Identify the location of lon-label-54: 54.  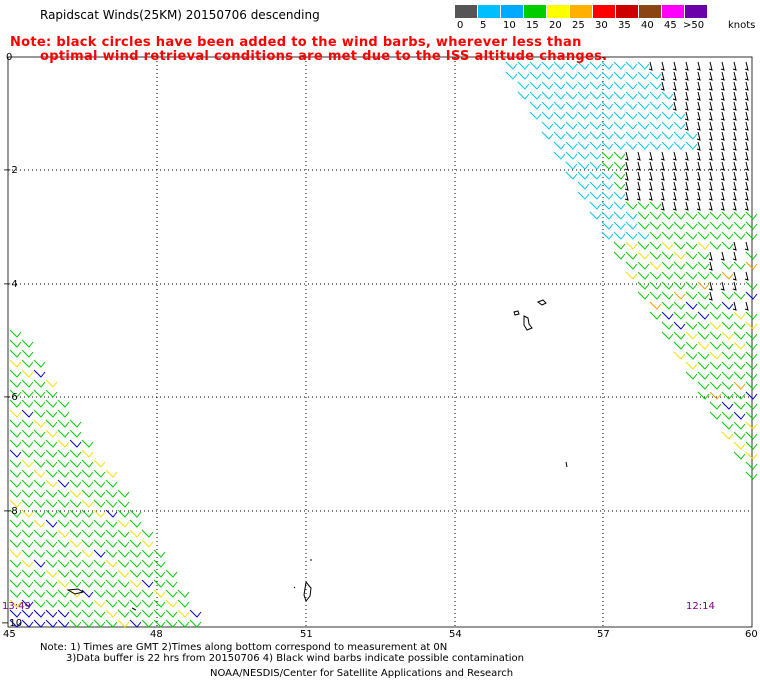
(455, 634).